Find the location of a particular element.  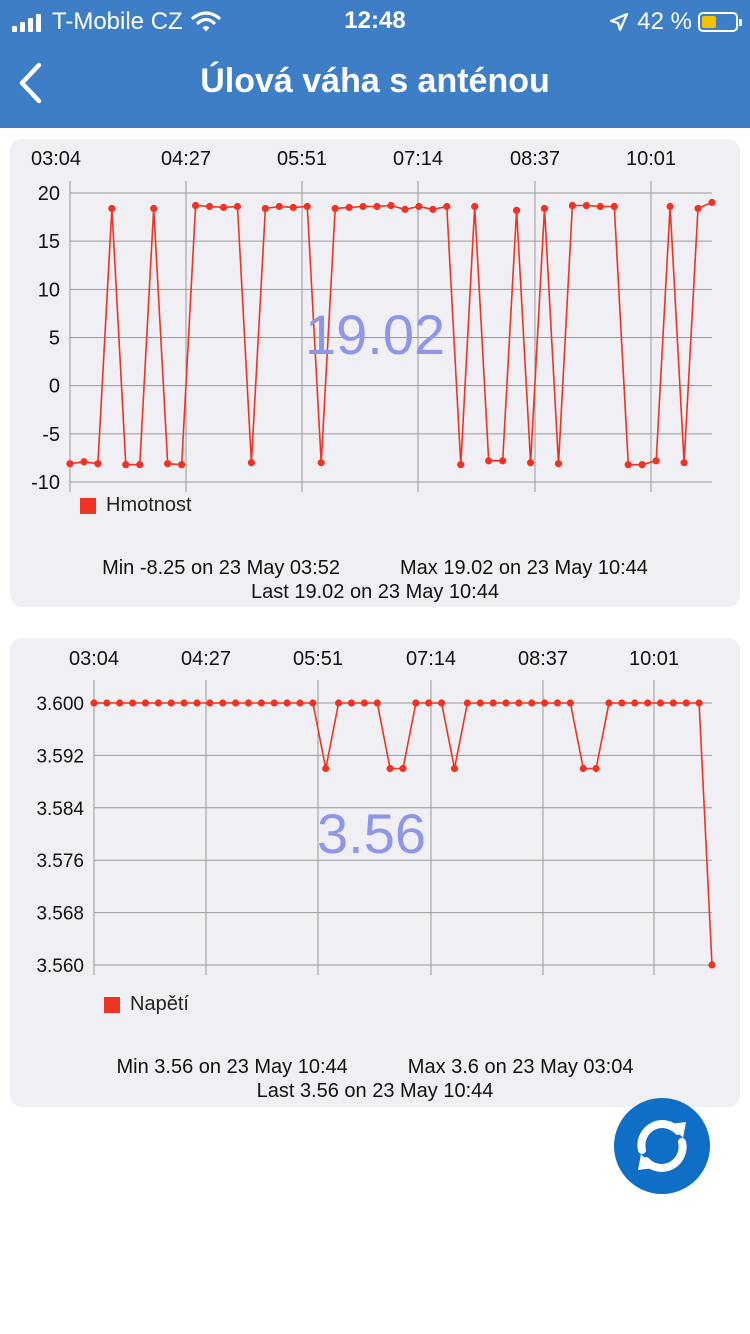

y-tick-label: 5 is located at coordinates (54, 339).